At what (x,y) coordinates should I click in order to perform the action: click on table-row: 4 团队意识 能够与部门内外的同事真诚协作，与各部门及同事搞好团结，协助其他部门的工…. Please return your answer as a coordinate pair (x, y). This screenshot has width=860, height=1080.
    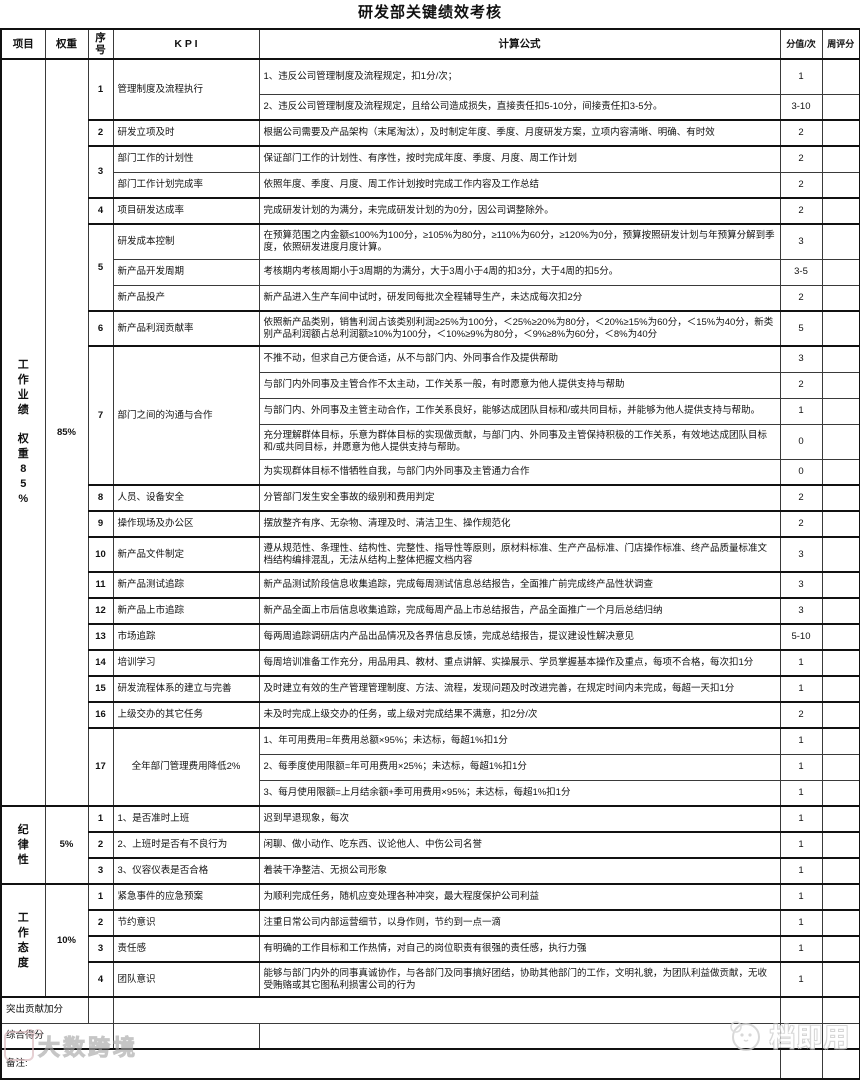
    Looking at the image, I should click on (430, 979).